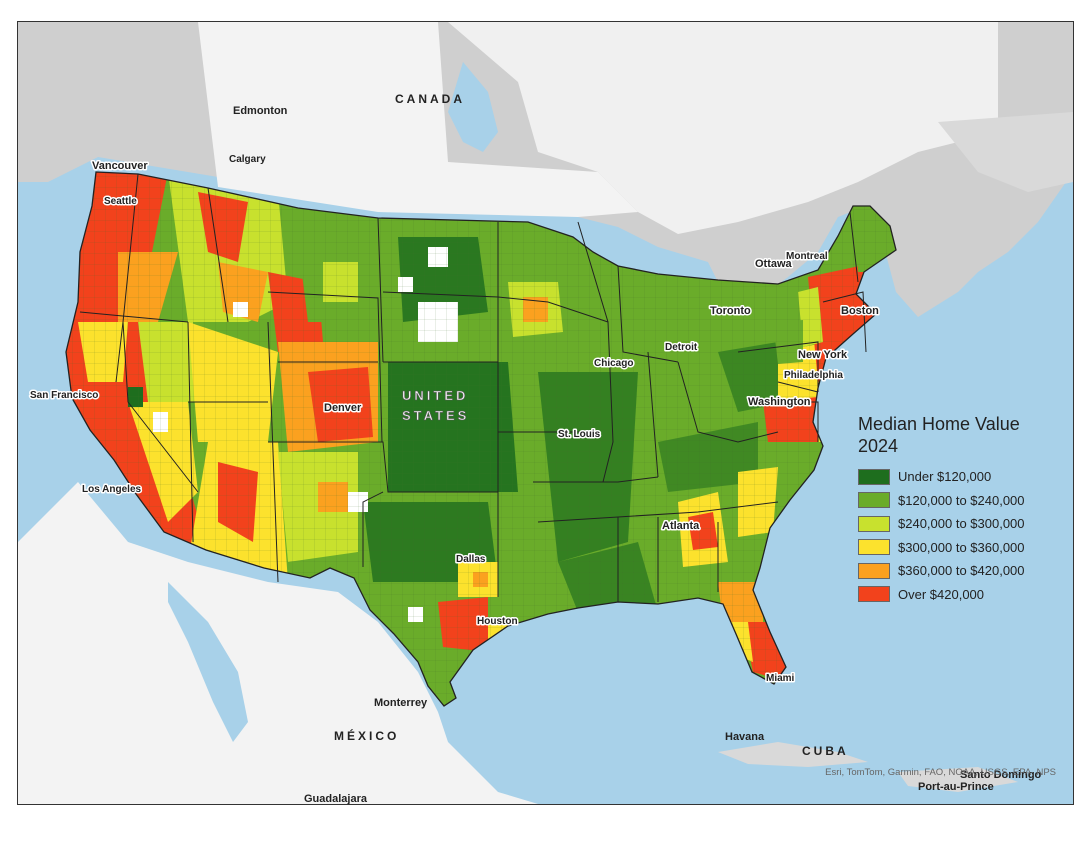  I want to click on legend-label: $300,000 to $360,000, so click(961, 547).